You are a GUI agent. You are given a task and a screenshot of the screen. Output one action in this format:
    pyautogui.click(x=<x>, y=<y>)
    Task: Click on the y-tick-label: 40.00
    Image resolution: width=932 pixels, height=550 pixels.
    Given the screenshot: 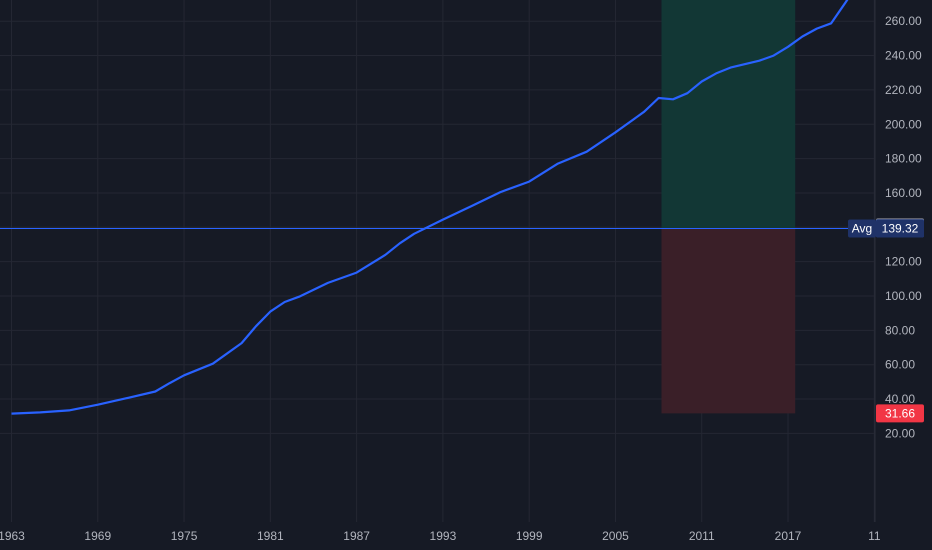 What is the action you would take?
    pyautogui.click(x=900, y=399)
    